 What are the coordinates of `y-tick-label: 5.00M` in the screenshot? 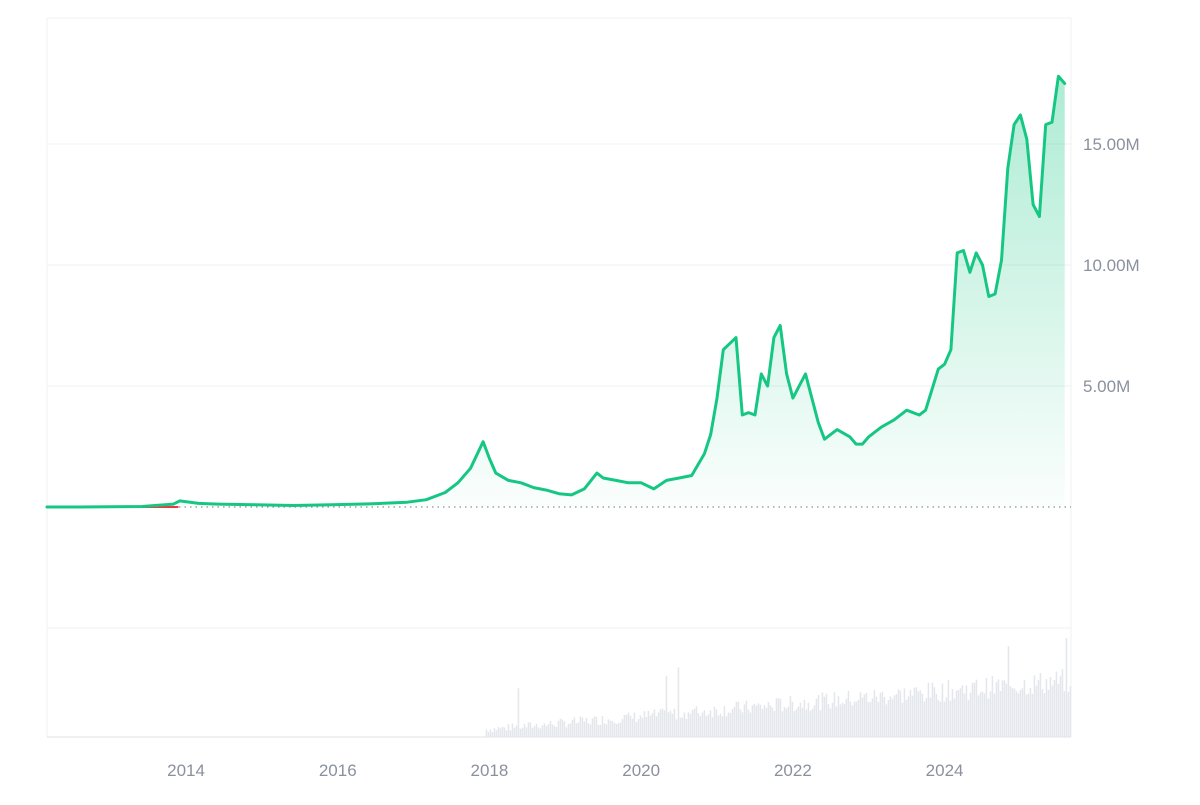 It's located at (1106, 386).